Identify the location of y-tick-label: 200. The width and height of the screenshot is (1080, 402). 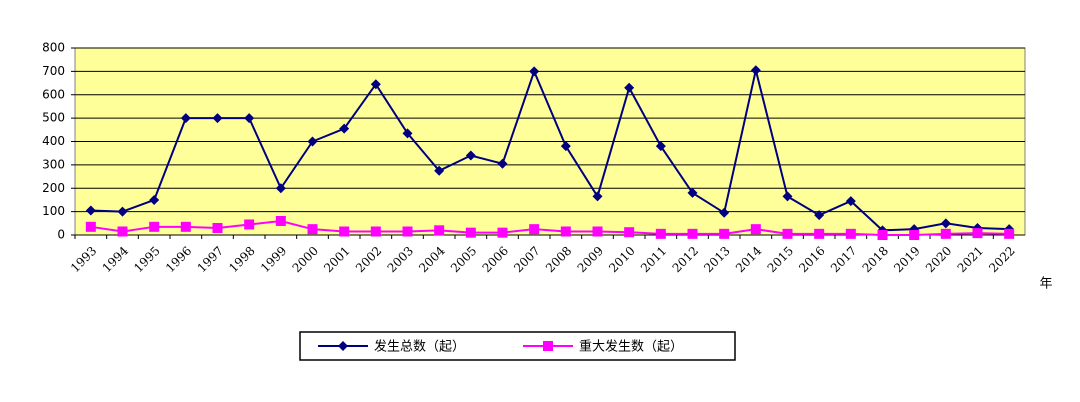
(53, 188).